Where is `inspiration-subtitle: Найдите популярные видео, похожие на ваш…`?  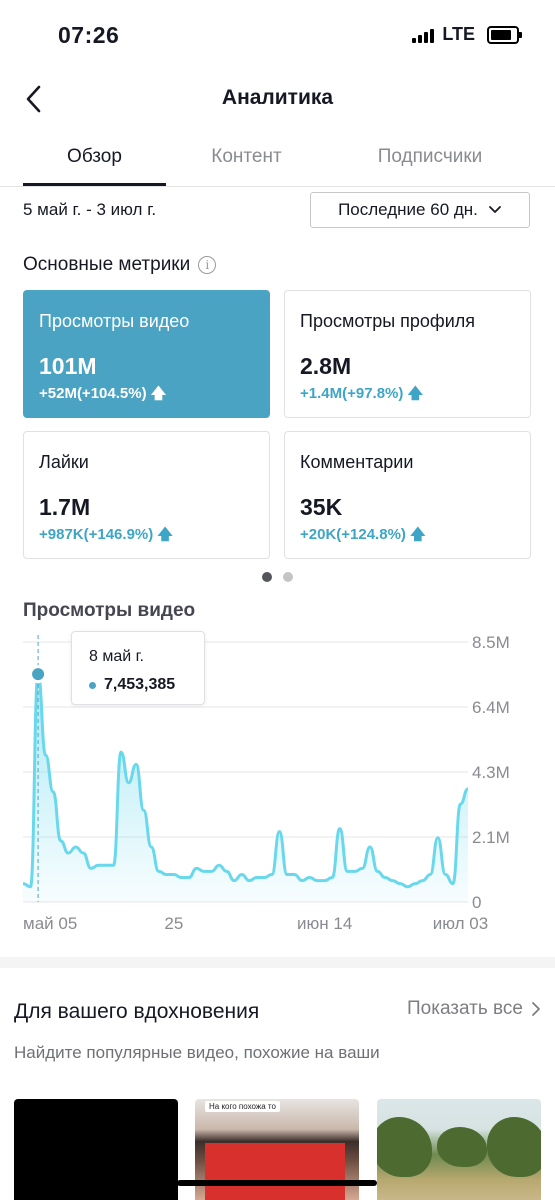 inspiration-subtitle: Найдите популярные видео, похожие на ваш… is located at coordinates (197, 1052).